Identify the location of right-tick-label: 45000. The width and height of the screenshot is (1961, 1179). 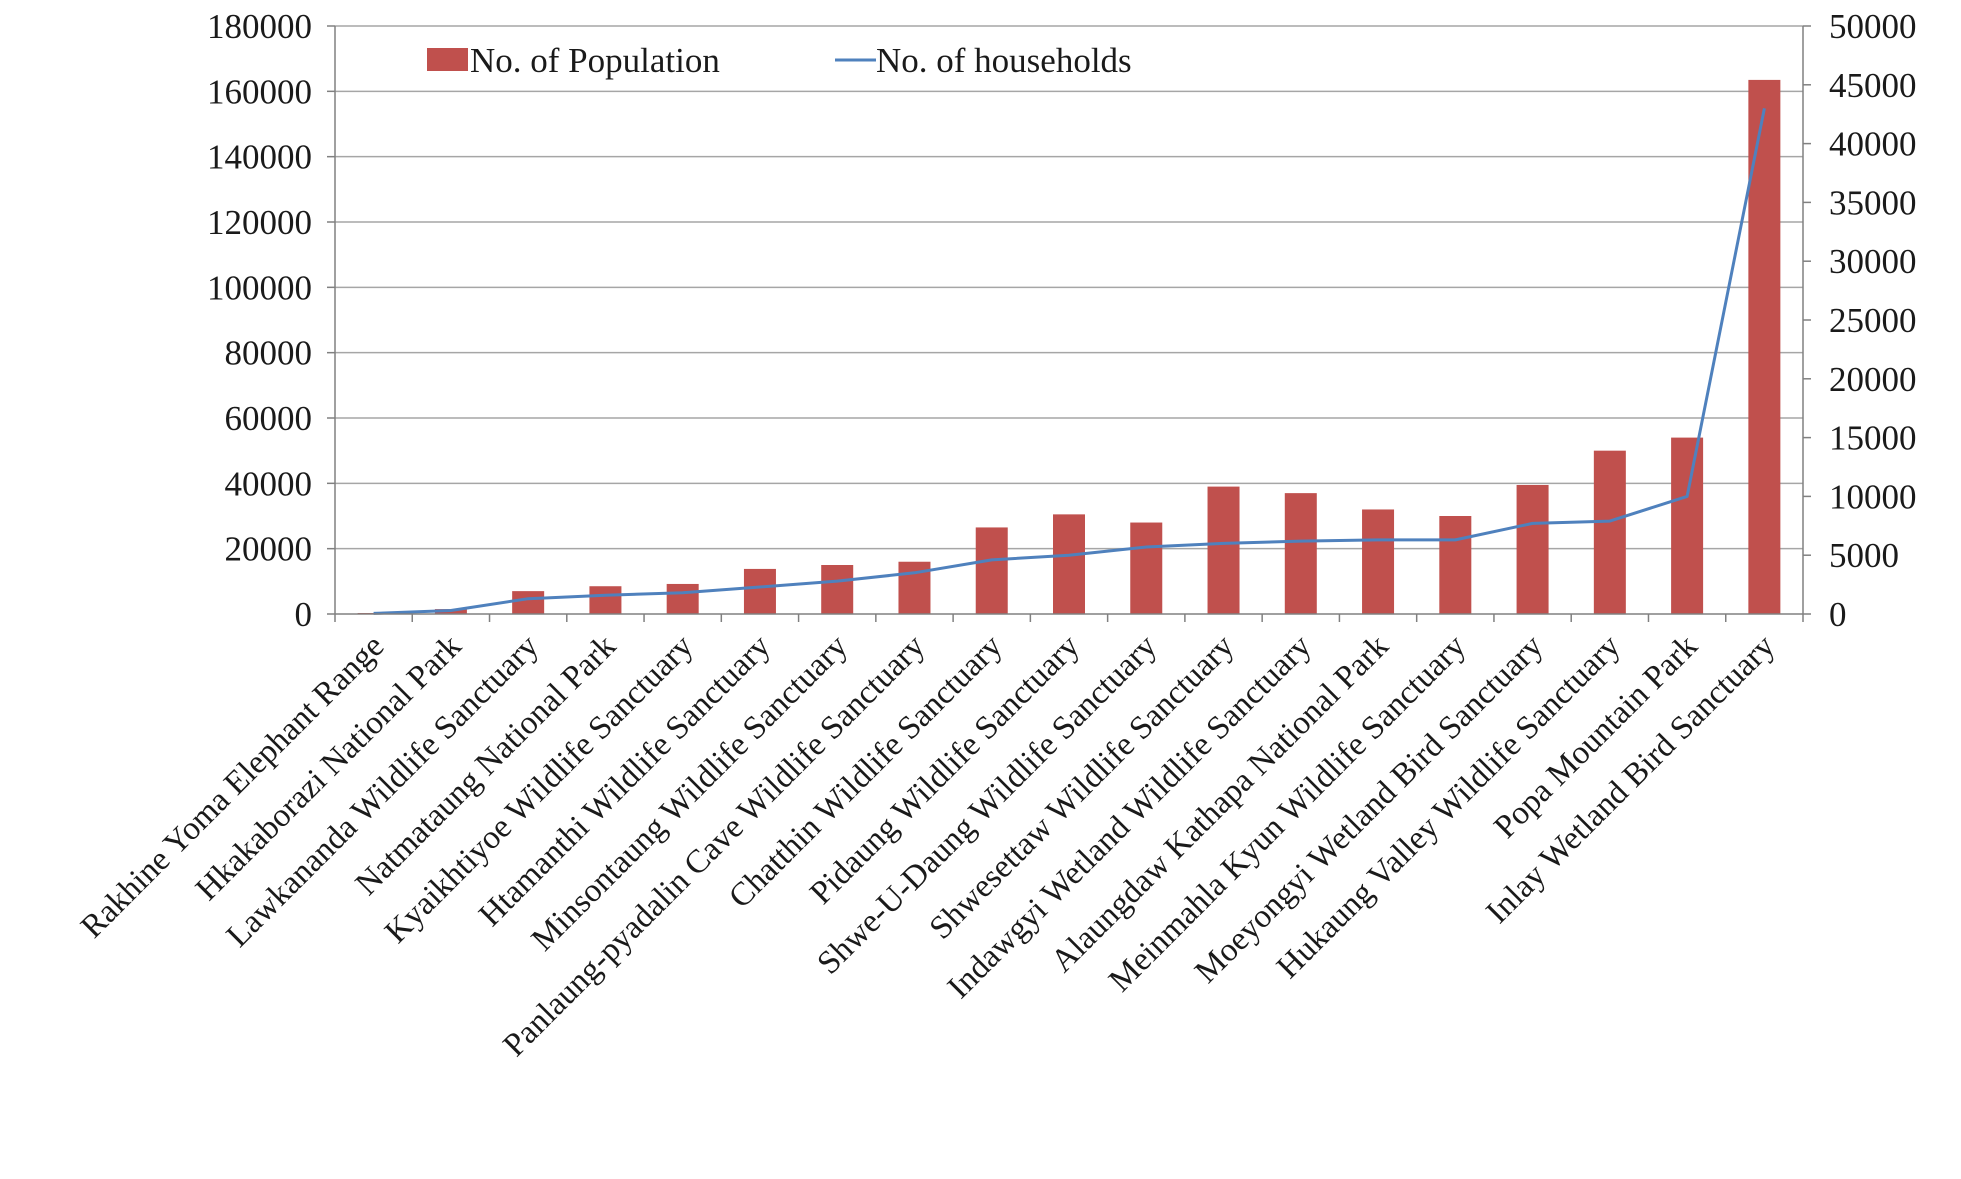
(1873, 85).